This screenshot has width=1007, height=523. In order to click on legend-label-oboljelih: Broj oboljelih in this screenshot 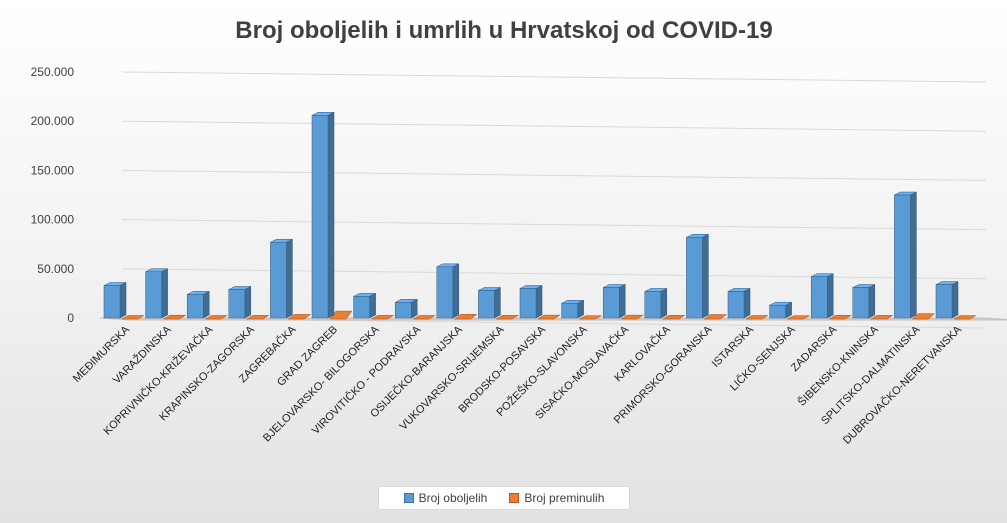, I will do `click(453, 498)`.